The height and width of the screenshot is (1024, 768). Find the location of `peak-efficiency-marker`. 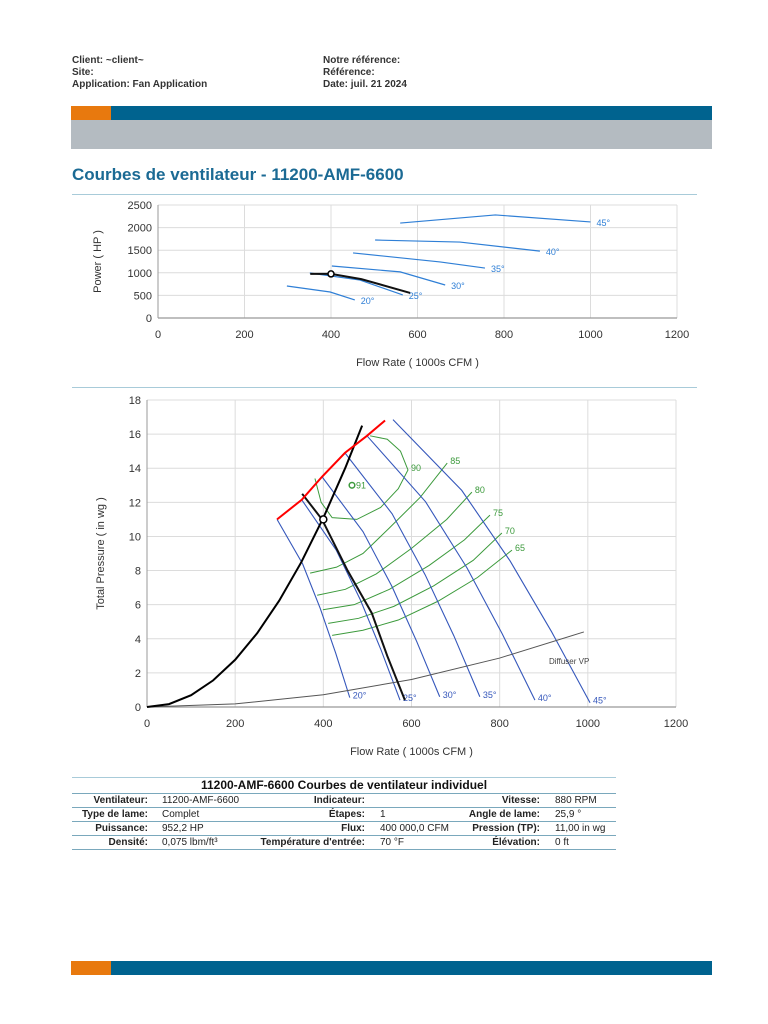

peak-efficiency-marker is located at coordinates (352, 485).